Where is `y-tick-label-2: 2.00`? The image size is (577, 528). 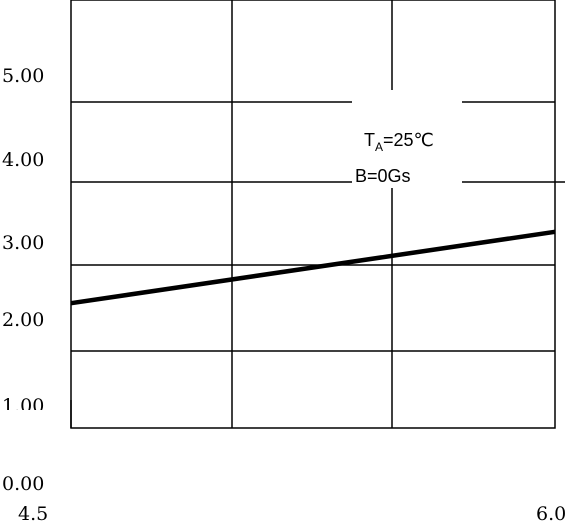
y-tick-label-2: 2.00 is located at coordinates (23, 320).